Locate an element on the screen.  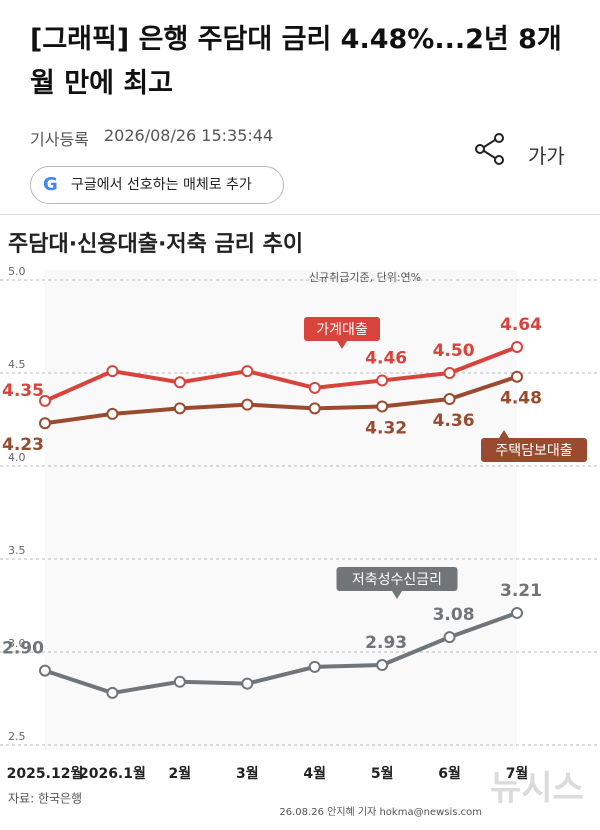
data-label: 4.36 is located at coordinates (454, 421).